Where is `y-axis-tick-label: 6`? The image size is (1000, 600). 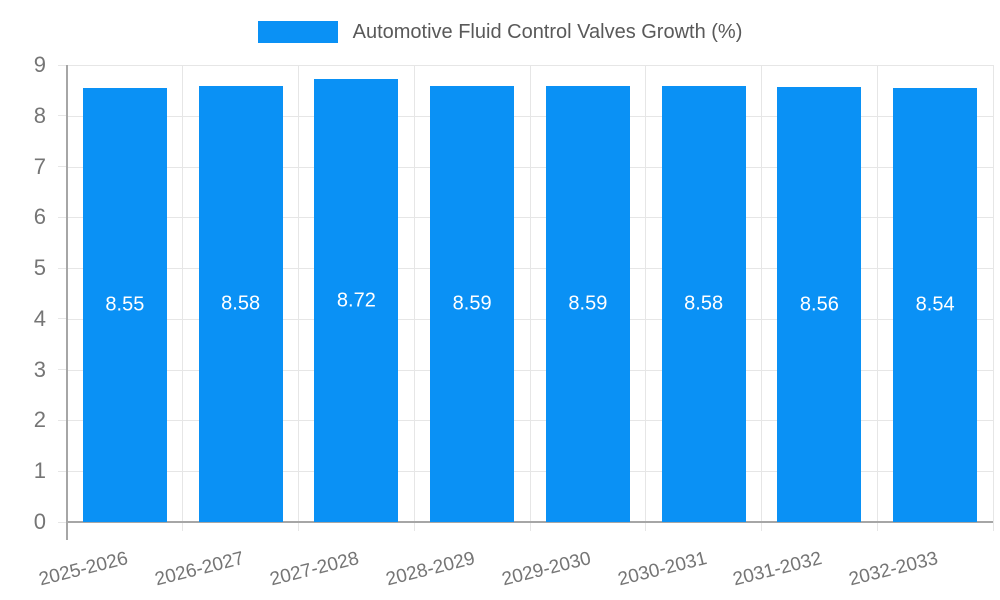 y-axis-tick-label: 6 is located at coordinates (39, 217).